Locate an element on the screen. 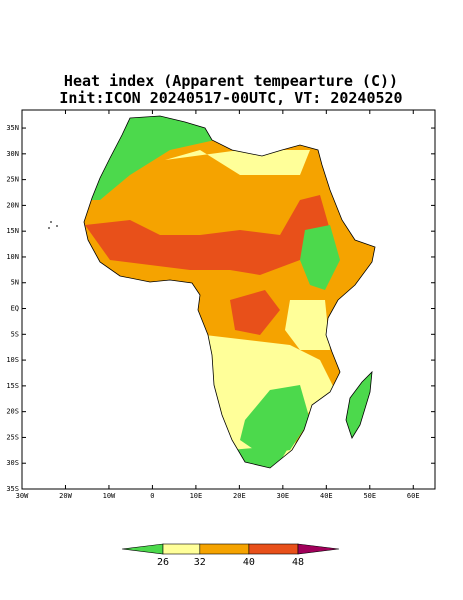 The image size is (463, 600). y-tick-label: 25S is located at coordinates (12, 437).